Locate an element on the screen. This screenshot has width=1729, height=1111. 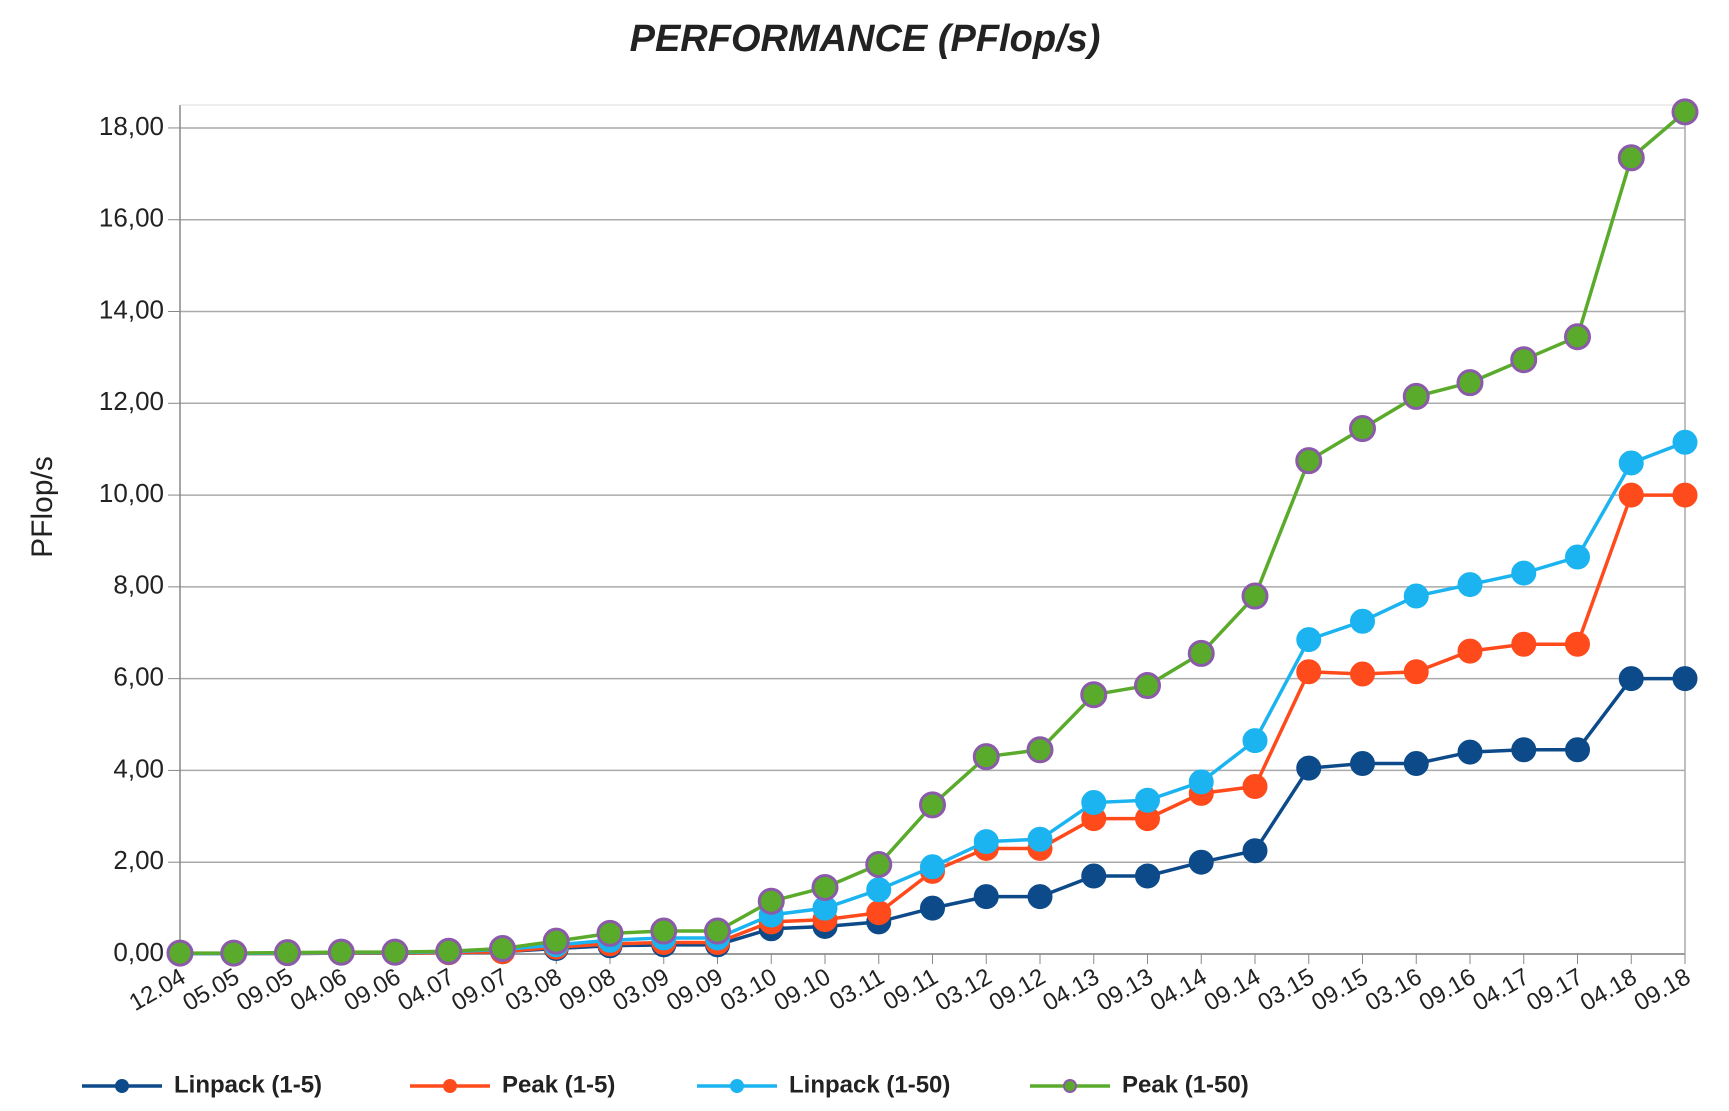
y-tick-label: 18,00 is located at coordinates (131, 126).